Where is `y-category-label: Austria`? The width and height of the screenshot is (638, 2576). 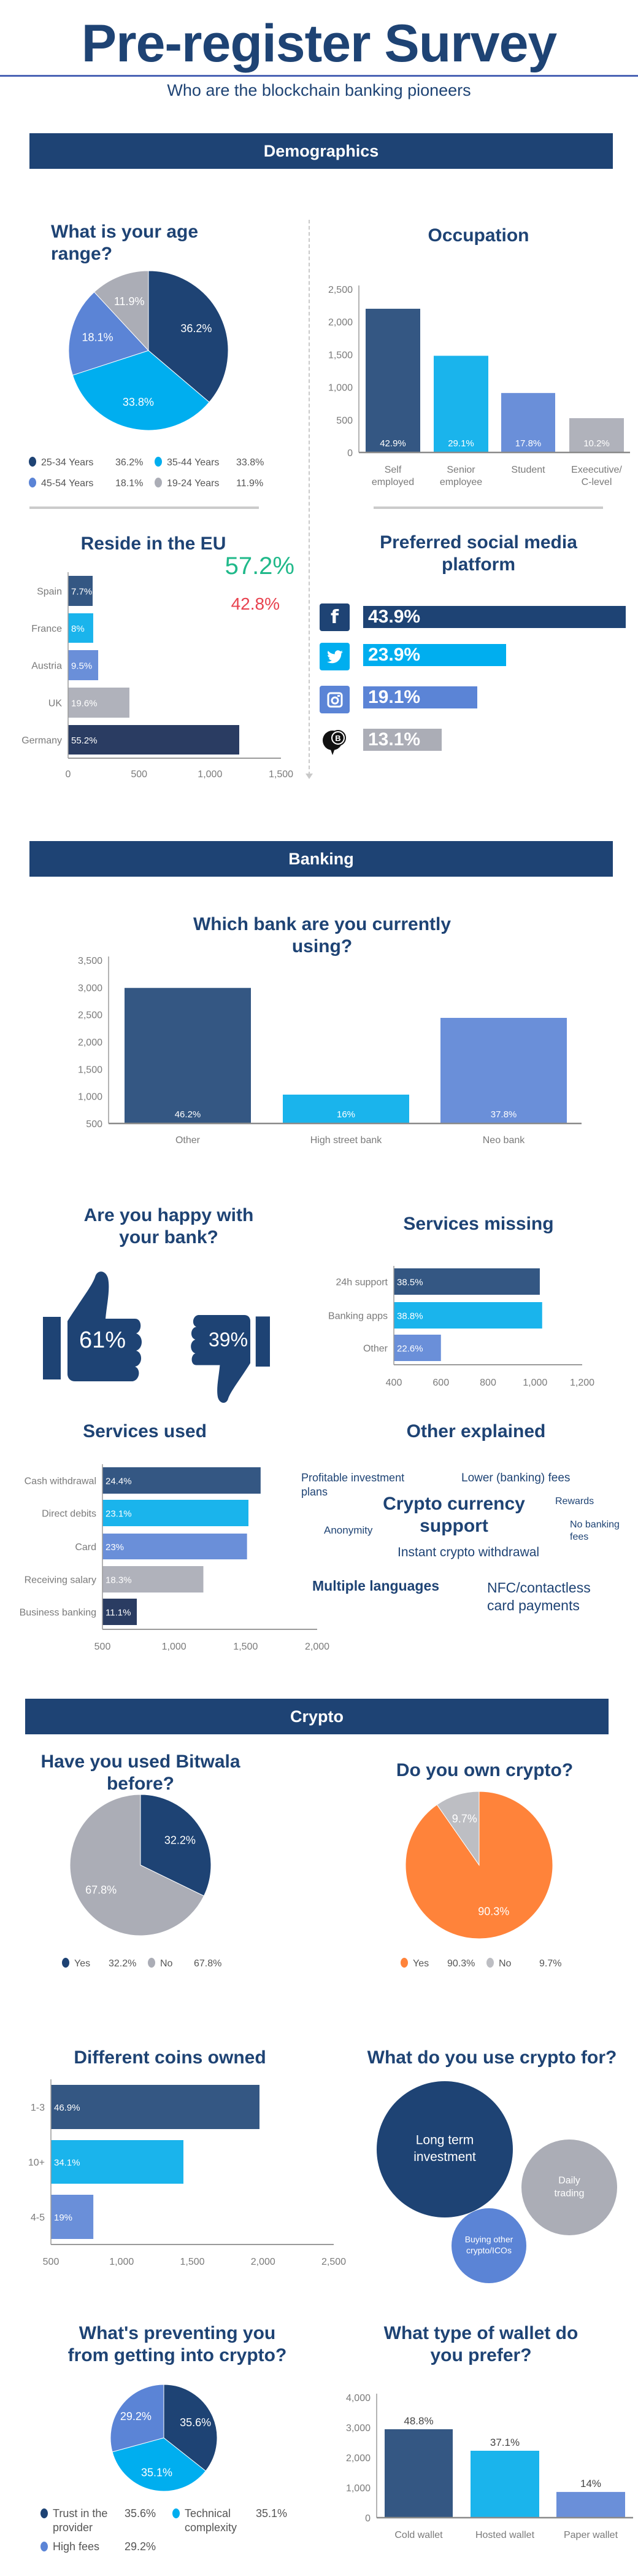
y-category-label: Austria is located at coordinates (47, 666).